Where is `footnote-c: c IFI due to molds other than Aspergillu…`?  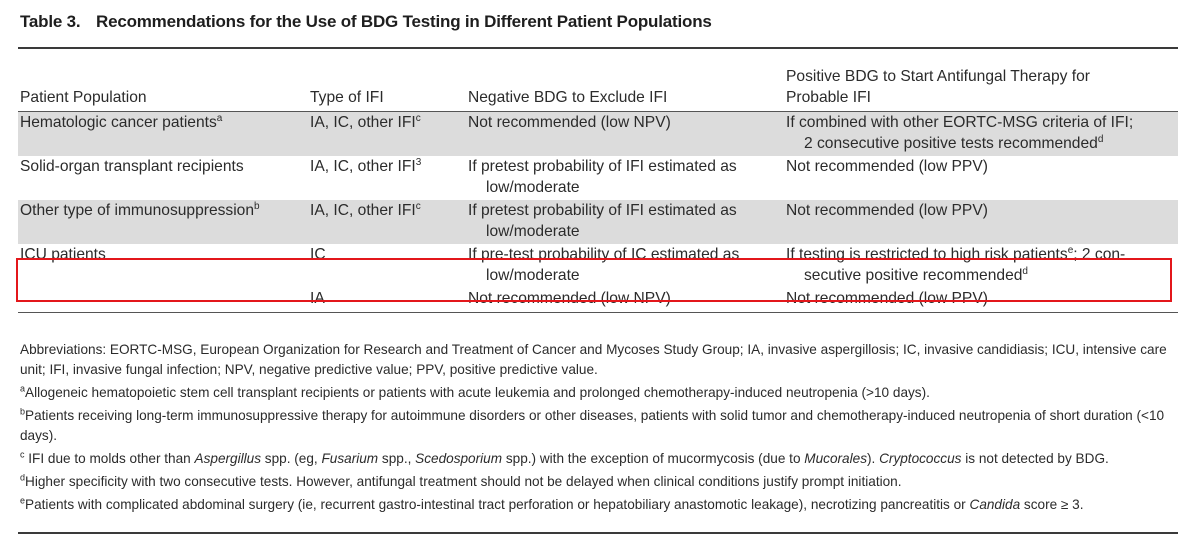 footnote-c: c IFI due to molds other than Aspergillu… is located at coordinates (564, 457).